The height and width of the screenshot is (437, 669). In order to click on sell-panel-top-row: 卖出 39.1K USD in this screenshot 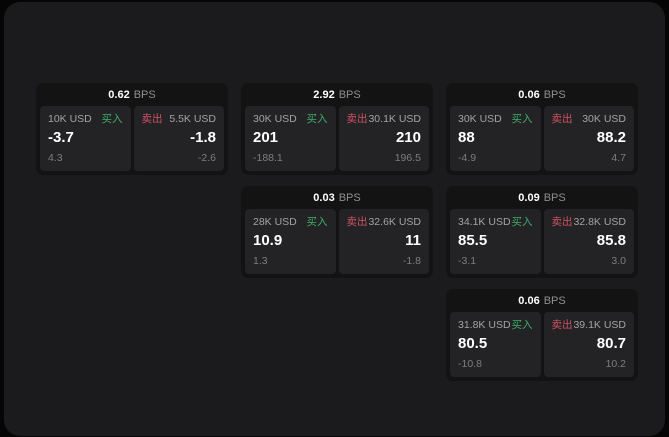, I will do `click(589, 325)`.